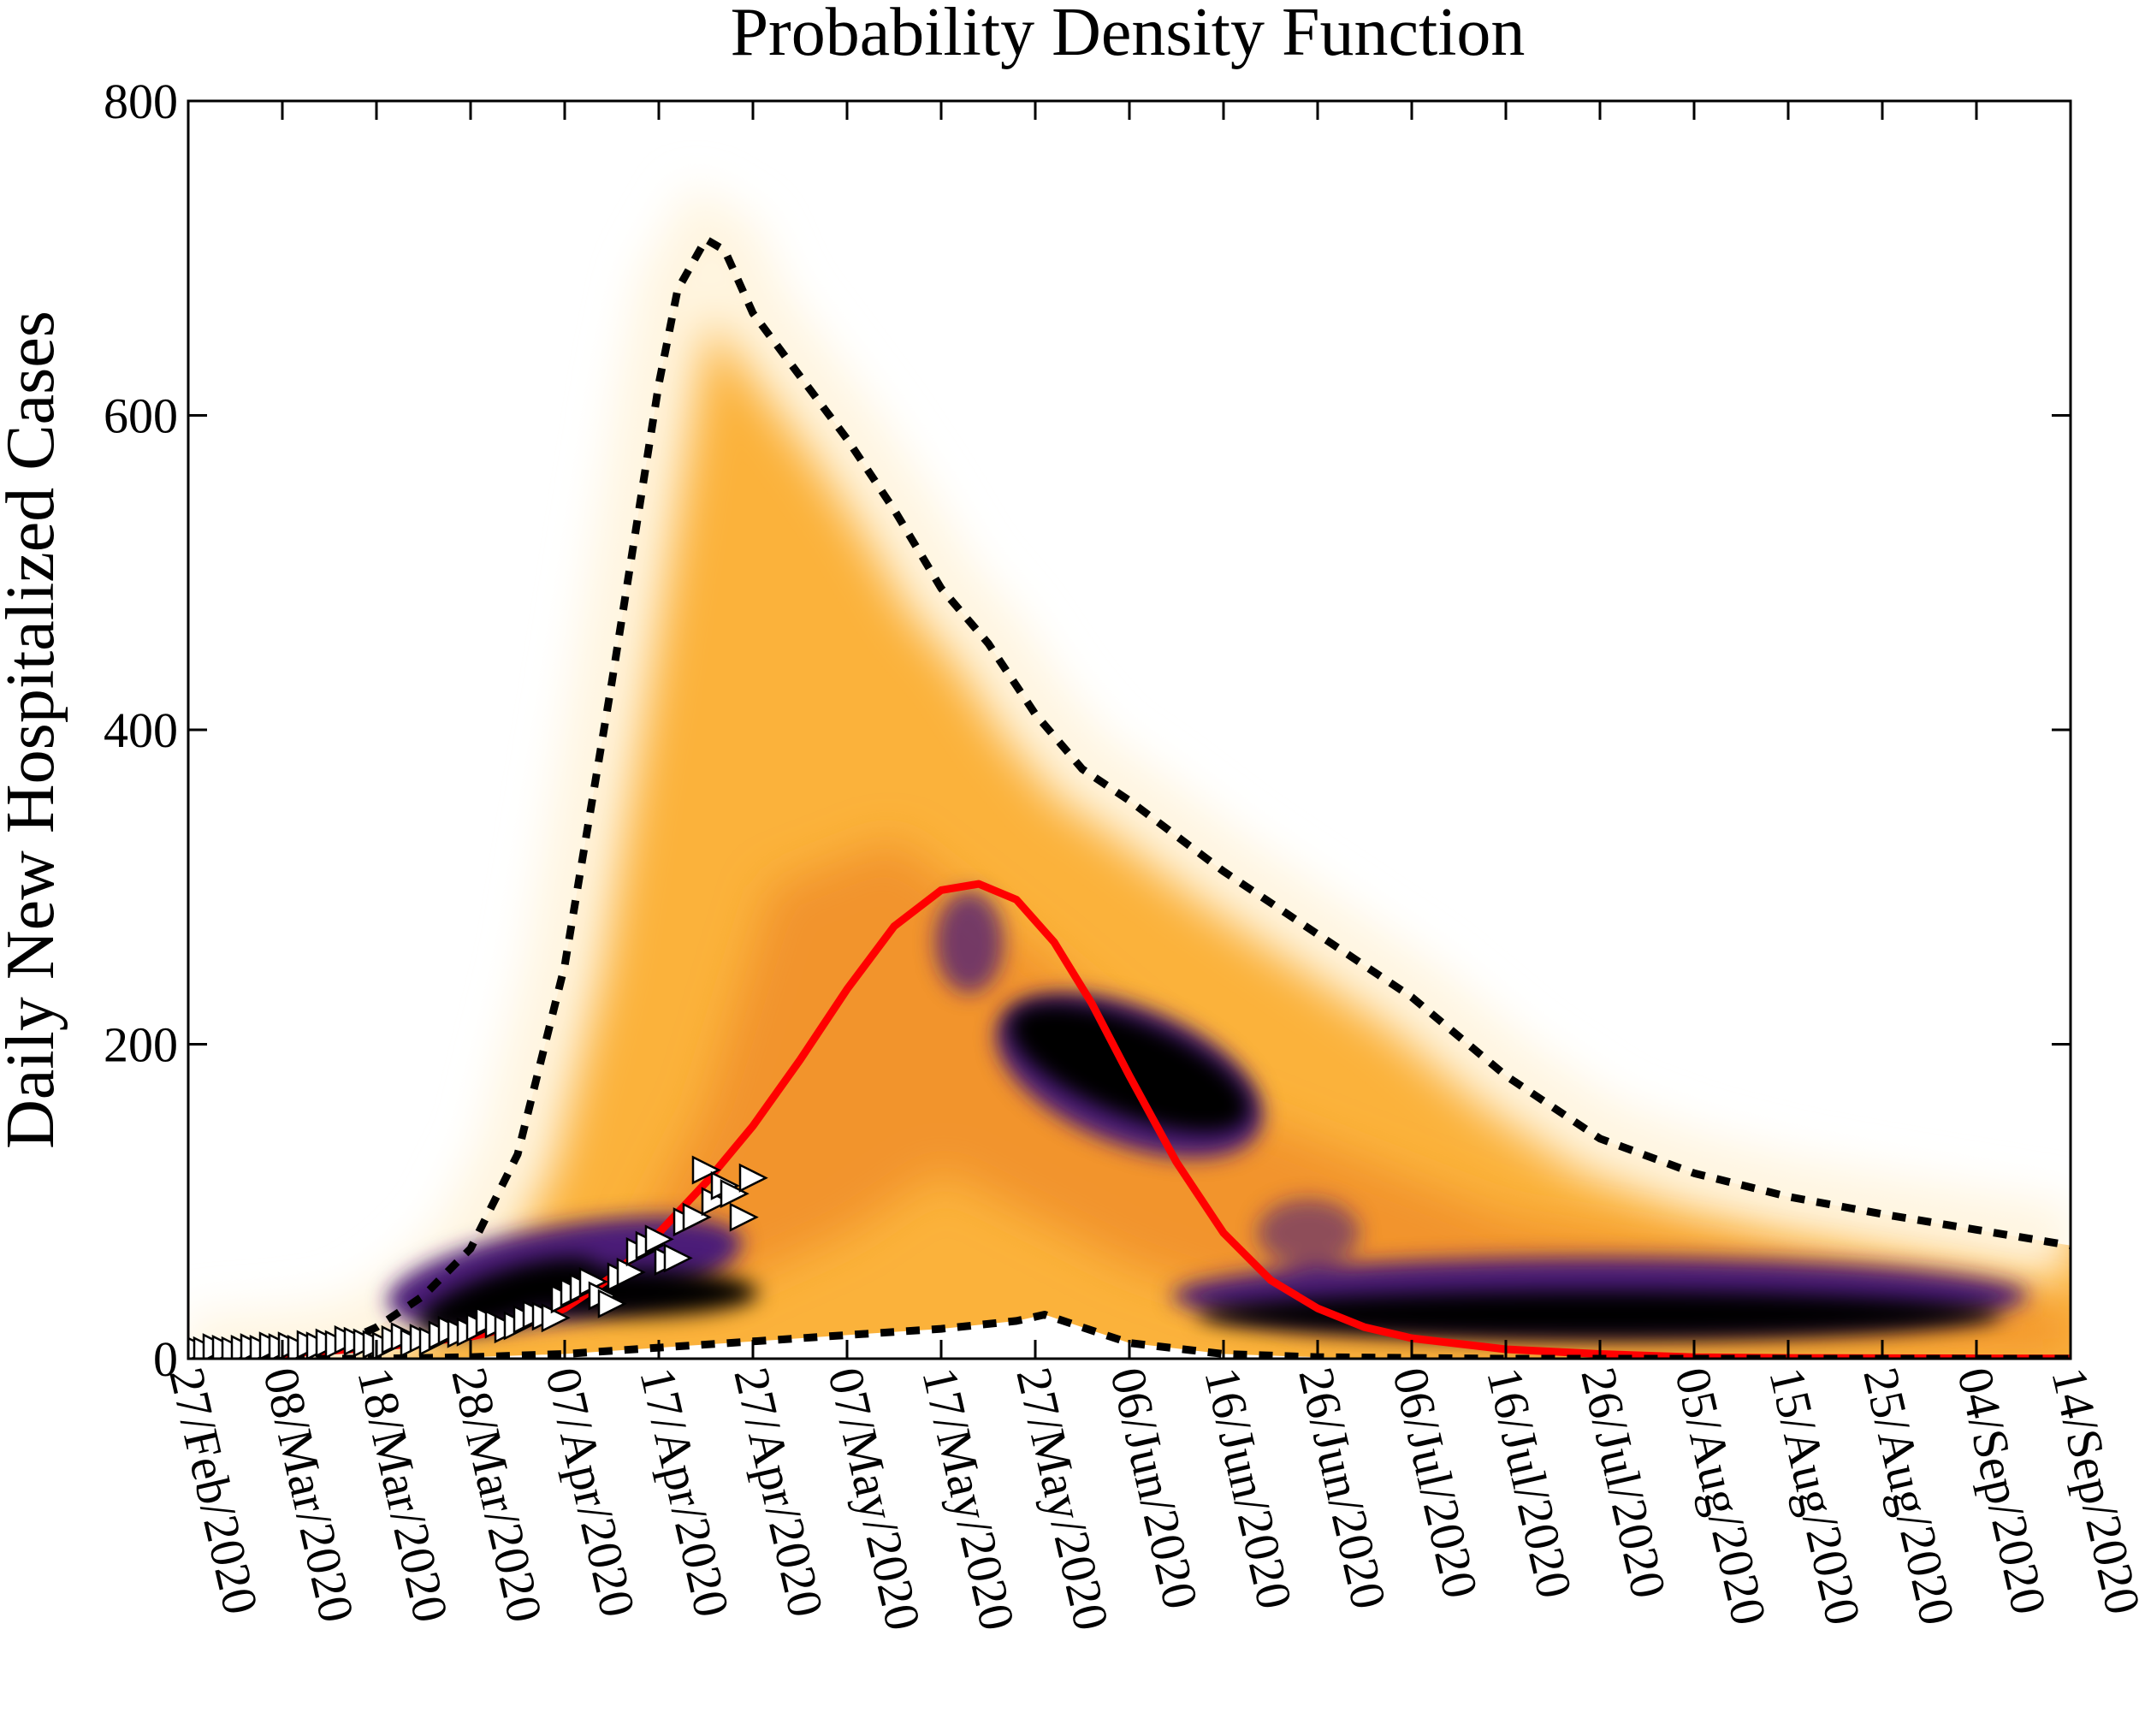  I want to click on series-line-lower-bound, so click(1129, 1335).